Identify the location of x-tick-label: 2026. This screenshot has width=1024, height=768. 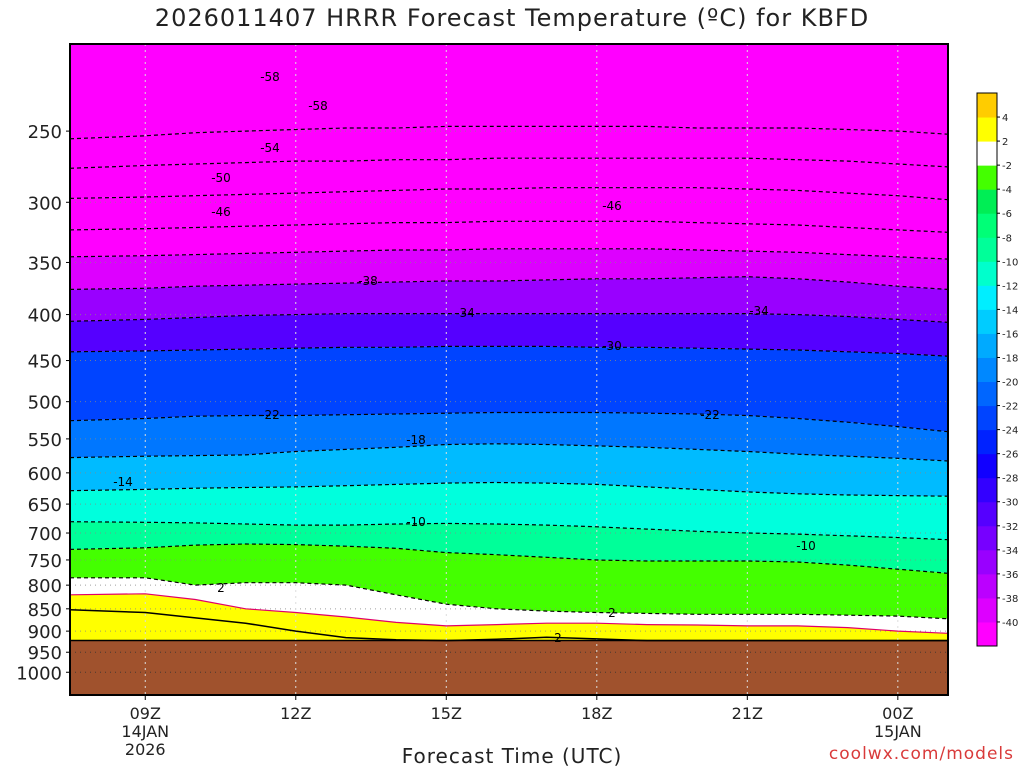
(145, 749).